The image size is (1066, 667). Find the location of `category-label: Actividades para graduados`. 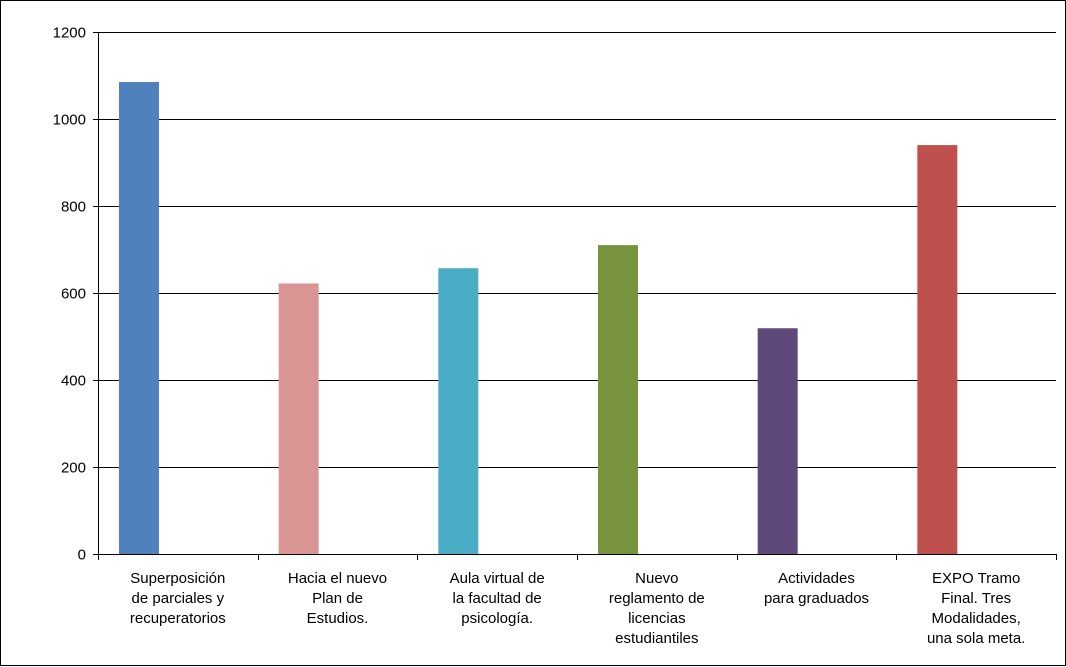

category-label: Actividades para graduados is located at coordinates (816, 588).